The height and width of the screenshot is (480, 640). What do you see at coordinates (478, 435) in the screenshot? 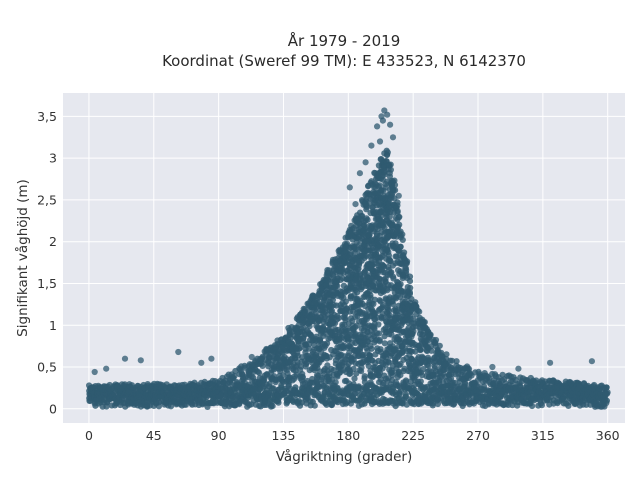
I see `x-tick-label-270: 270` at bounding box center [478, 435].